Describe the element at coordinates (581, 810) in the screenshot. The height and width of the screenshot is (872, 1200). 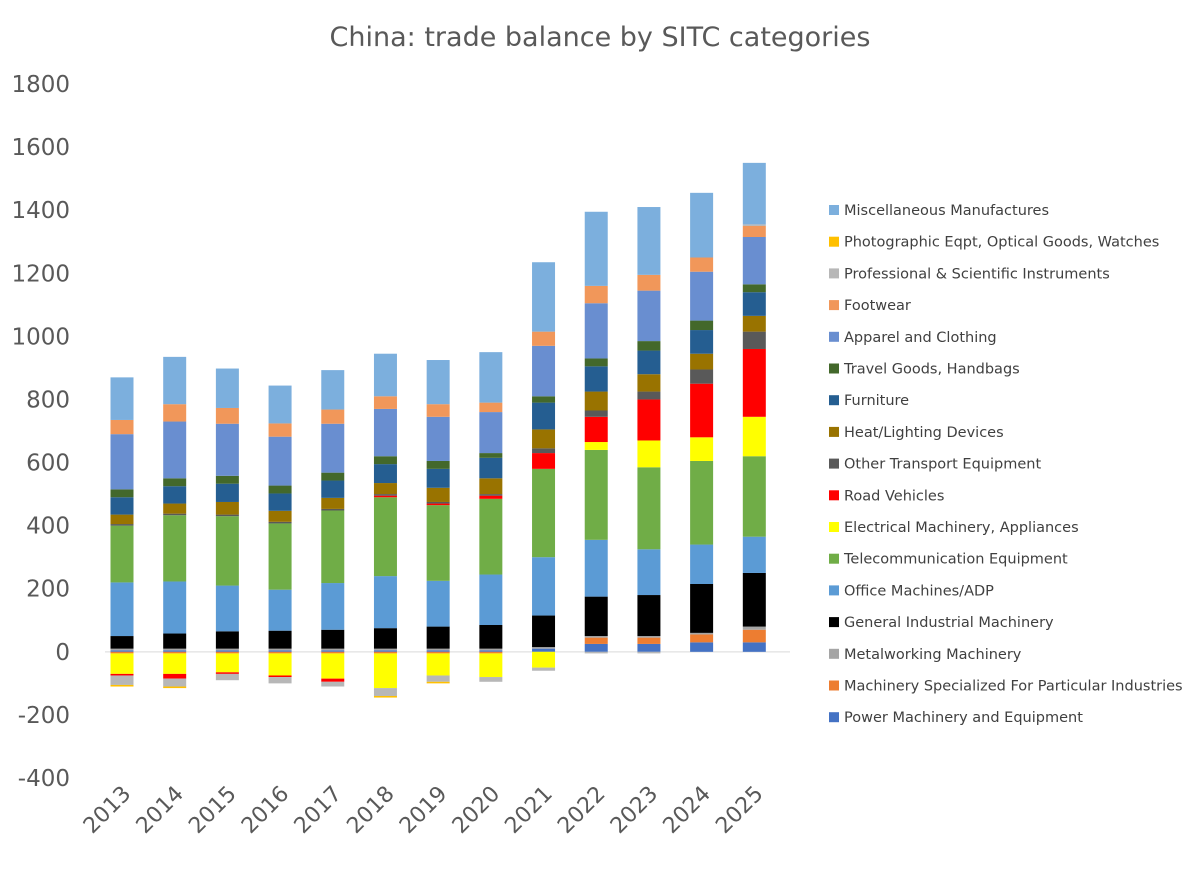
I see `x-tick-label: 2022` at that location.